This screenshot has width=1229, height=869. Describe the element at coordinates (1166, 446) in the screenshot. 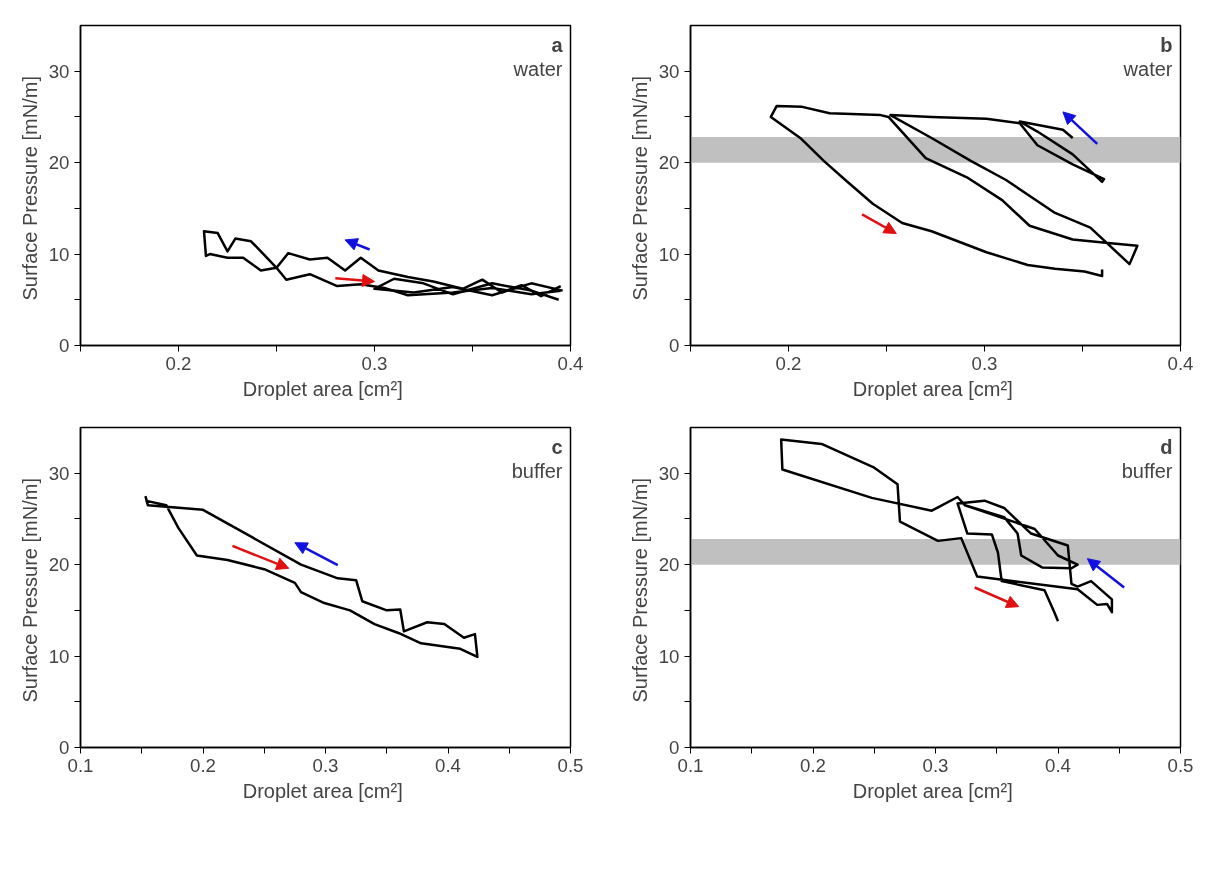

I see `annotation: d` at that location.